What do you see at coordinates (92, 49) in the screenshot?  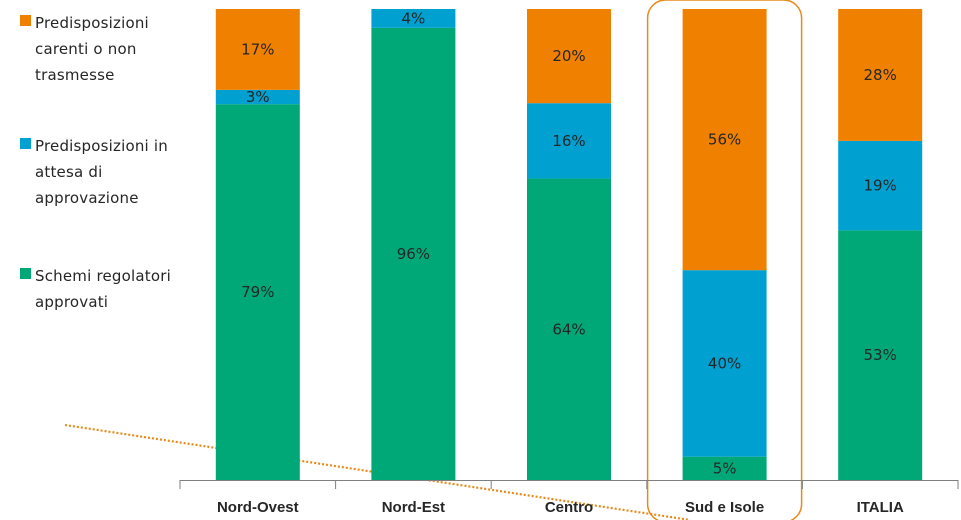 I see `legend-label-carenti: Predisposizioni carenti o non trasmesse` at bounding box center [92, 49].